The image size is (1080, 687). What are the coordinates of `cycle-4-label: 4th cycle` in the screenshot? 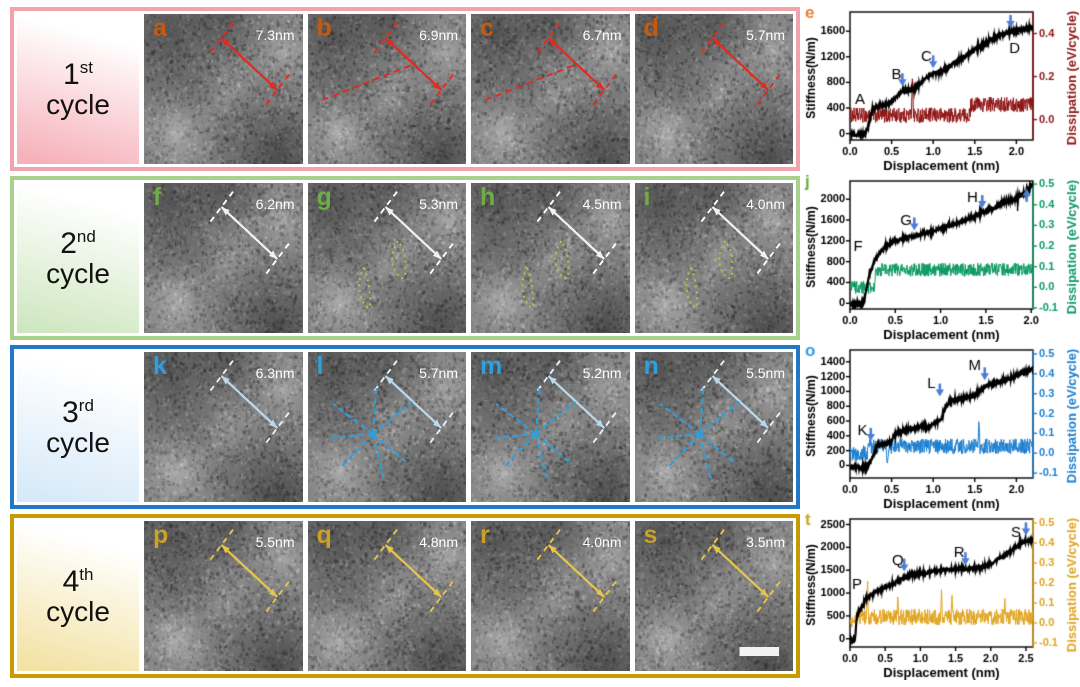 It's located at (78, 596).